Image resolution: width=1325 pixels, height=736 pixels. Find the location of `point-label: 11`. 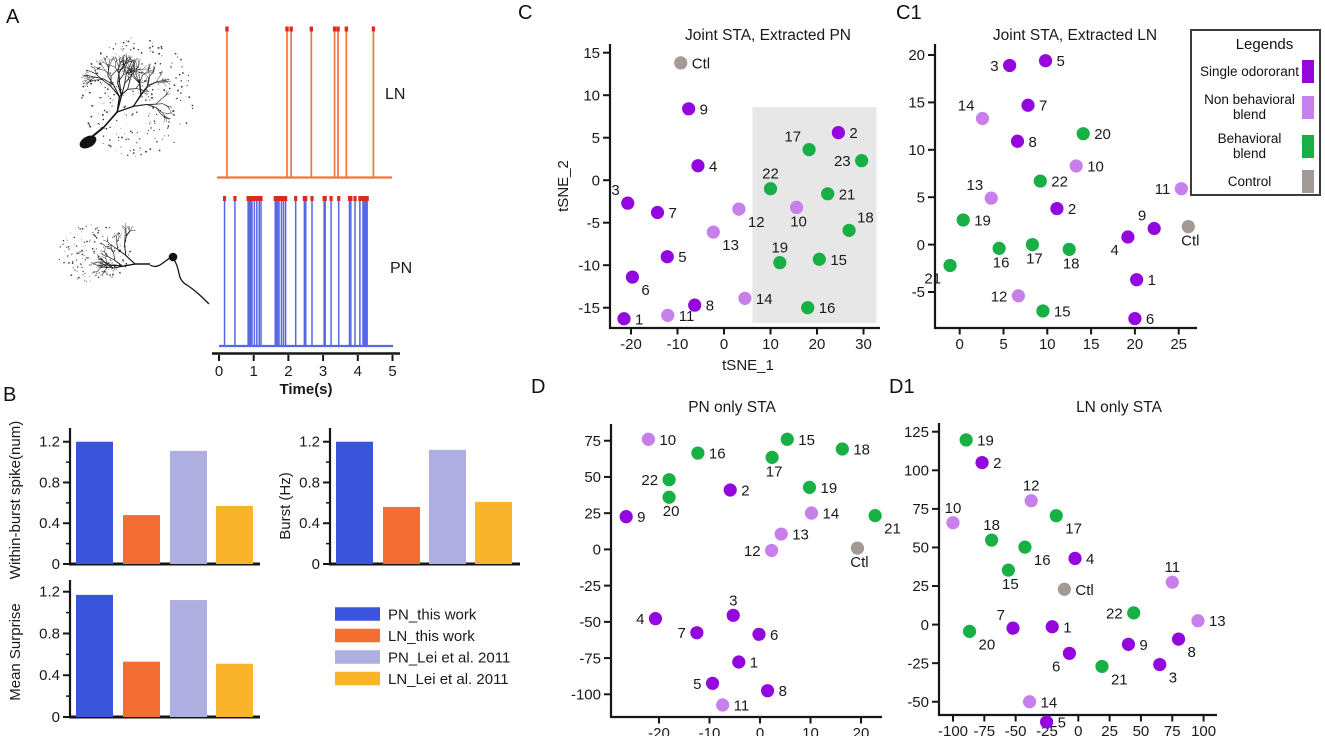

point-label: 11 is located at coordinates (1163, 189).